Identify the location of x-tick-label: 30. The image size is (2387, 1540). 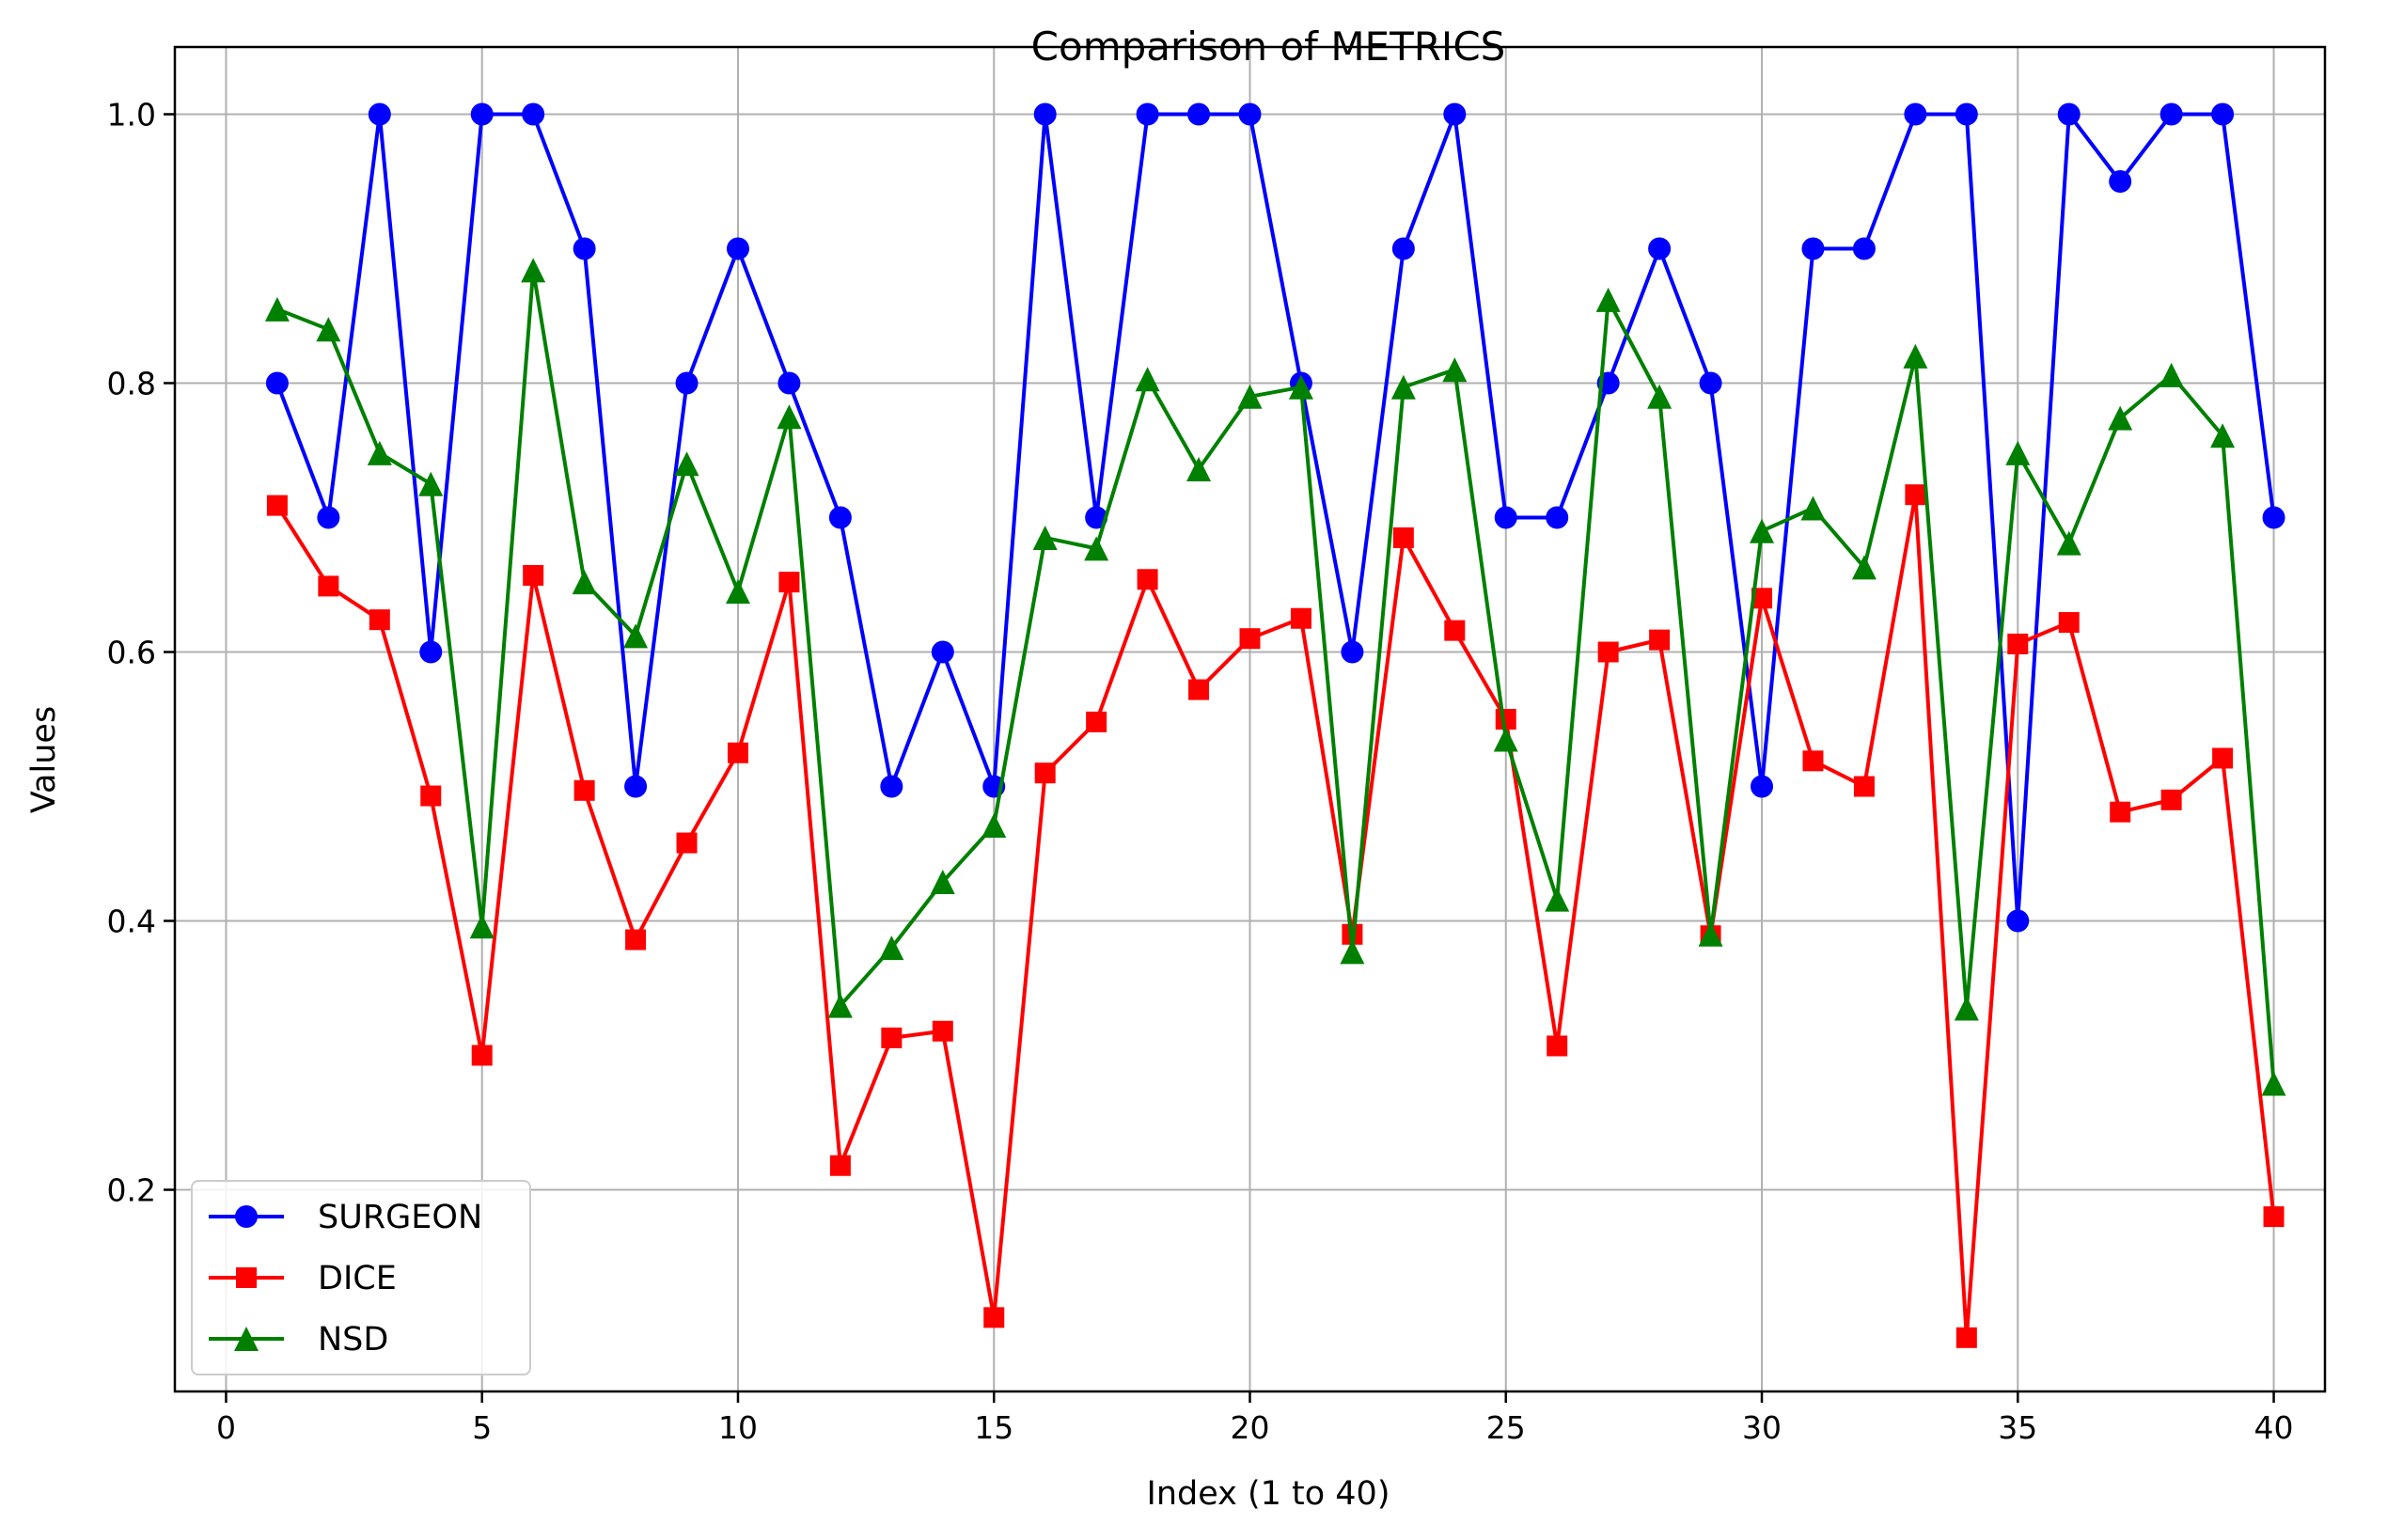
(1762, 1428).